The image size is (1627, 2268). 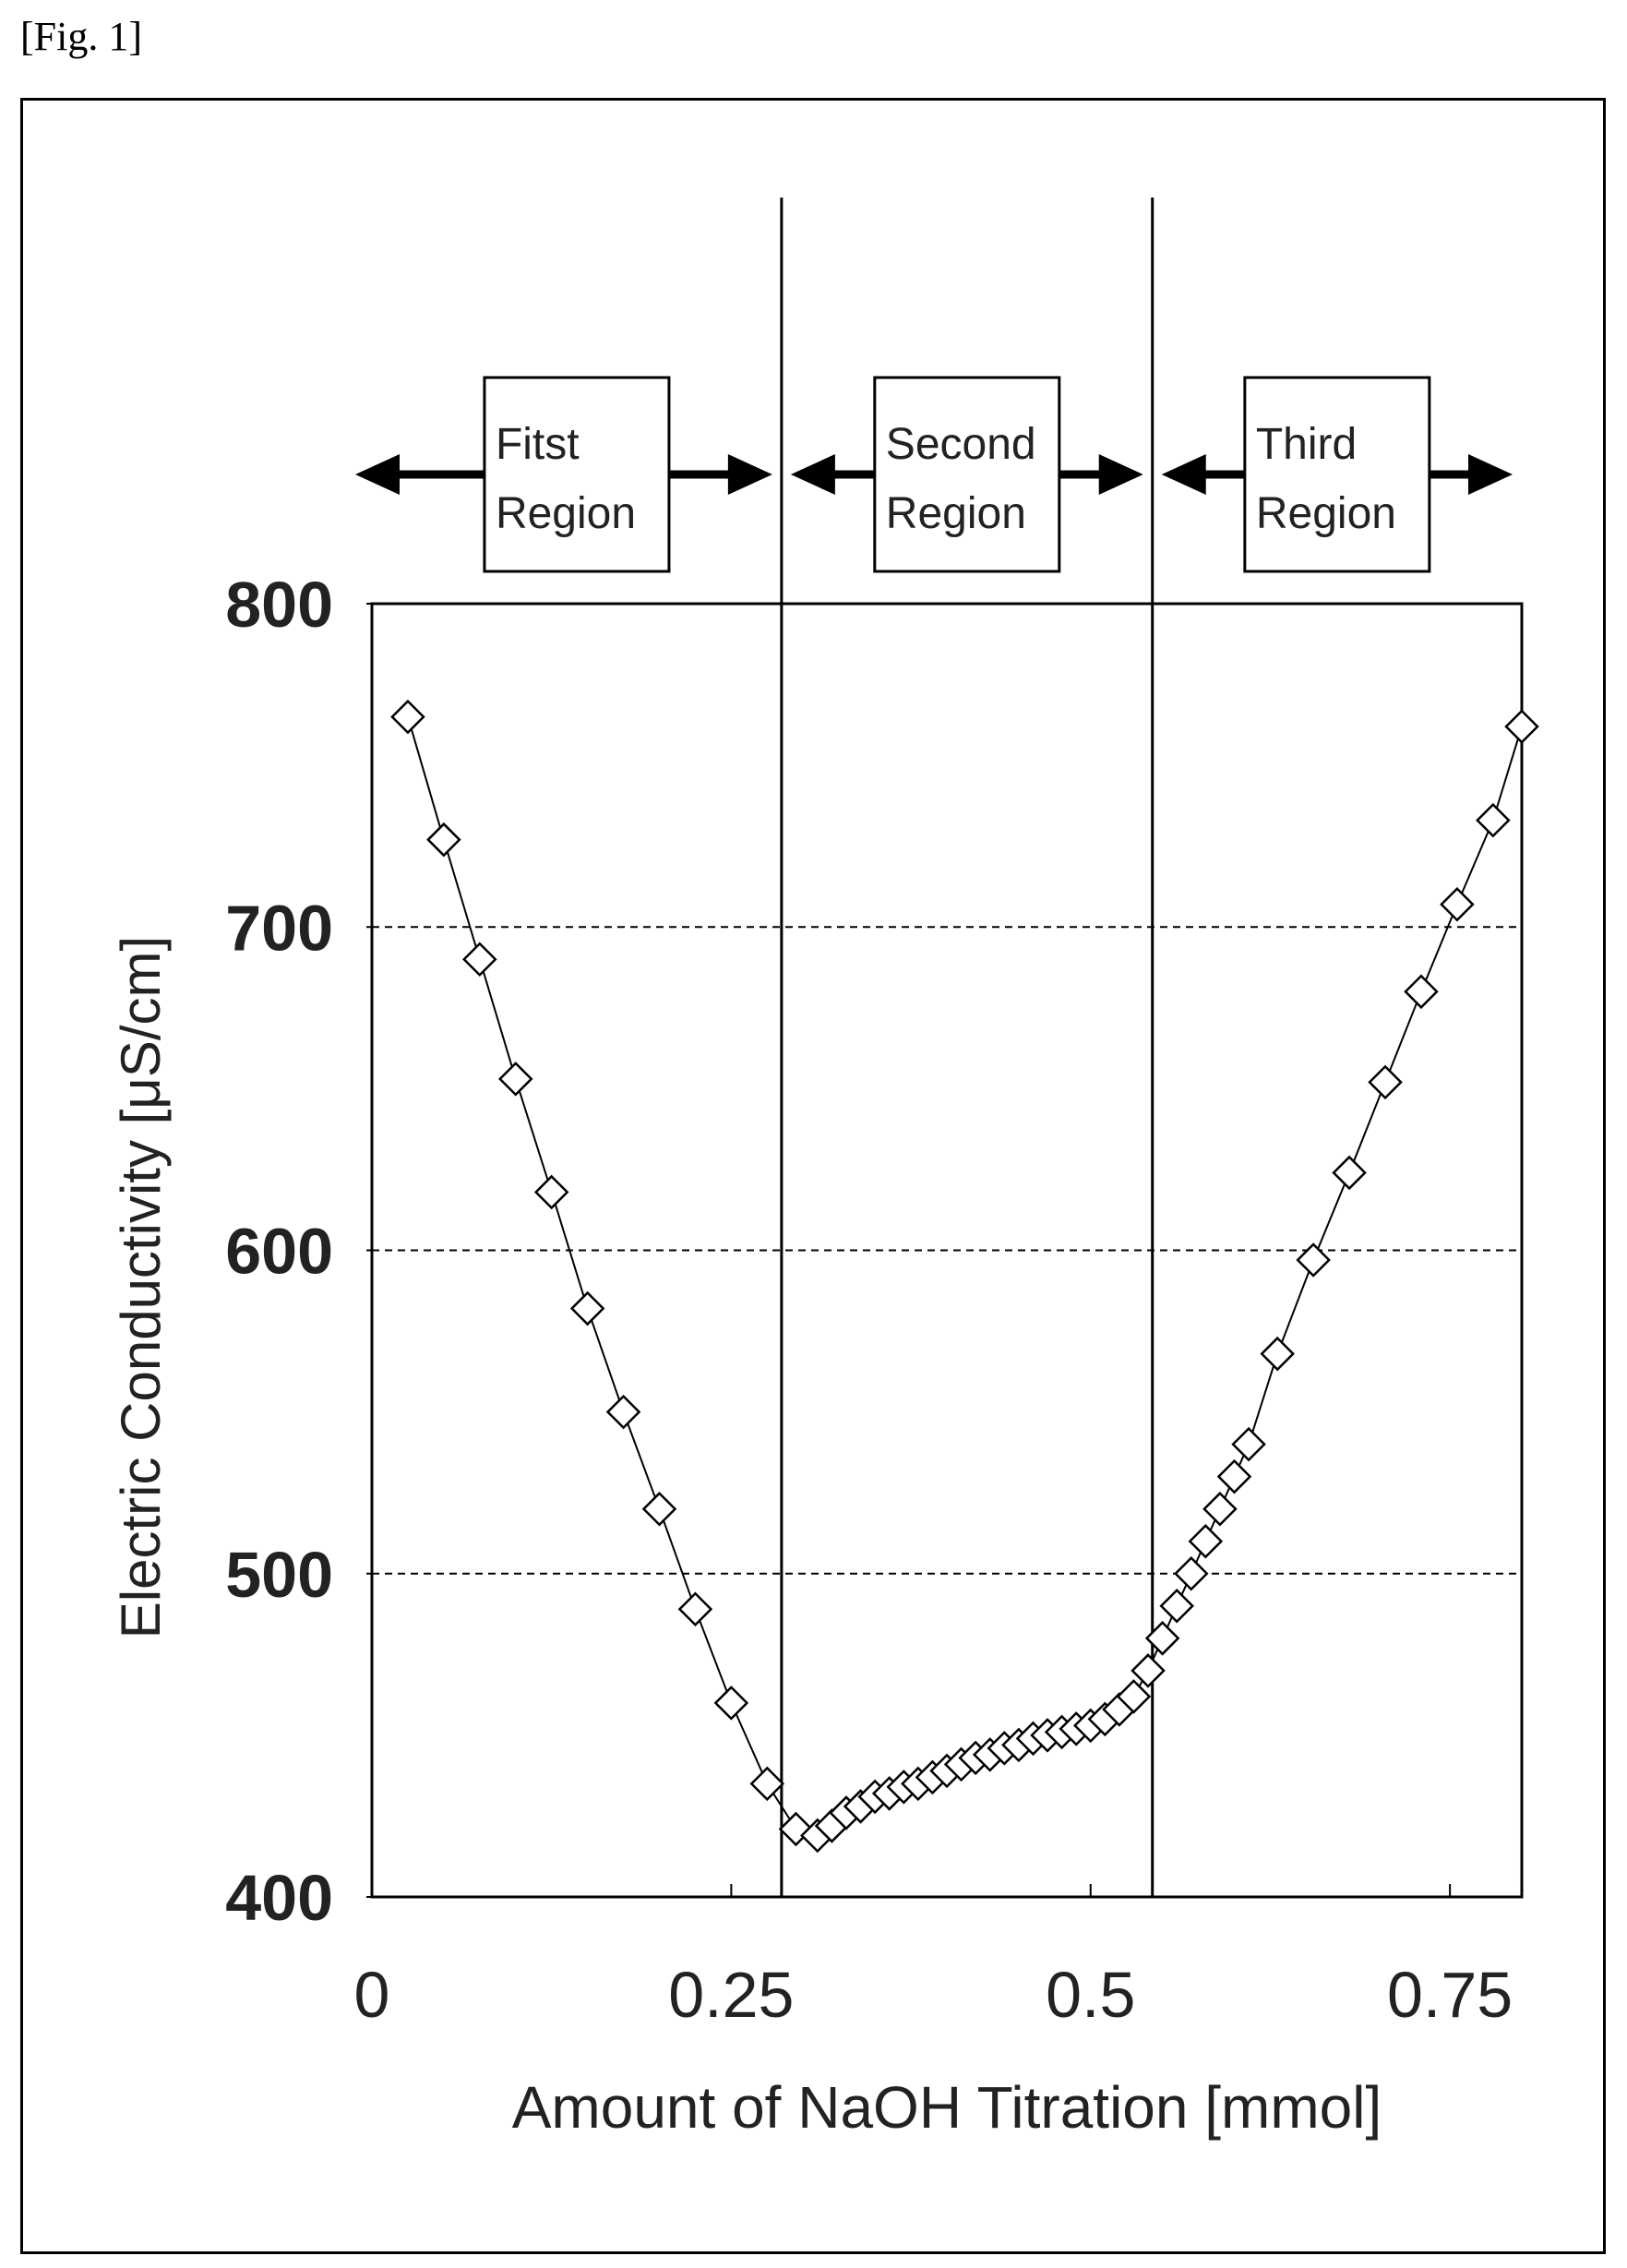 What do you see at coordinates (1450, 1995) in the screenshot?
I see `x-tick-label: 0.75` at bounding box center [1450, 1995].